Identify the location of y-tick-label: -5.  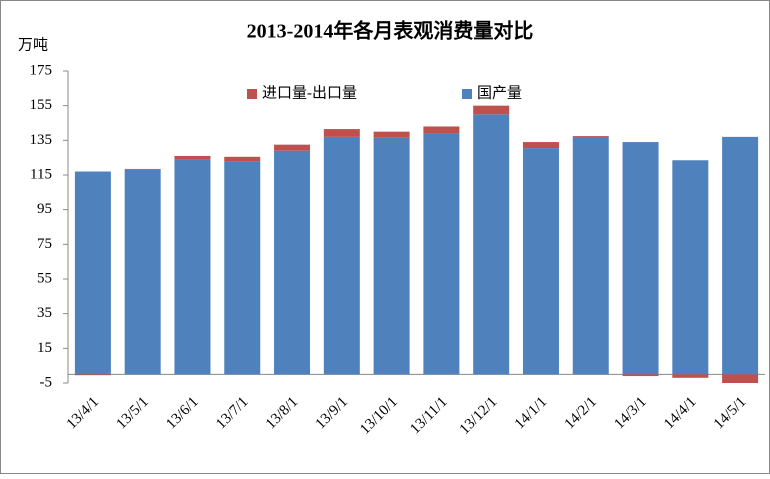
(46, 382).